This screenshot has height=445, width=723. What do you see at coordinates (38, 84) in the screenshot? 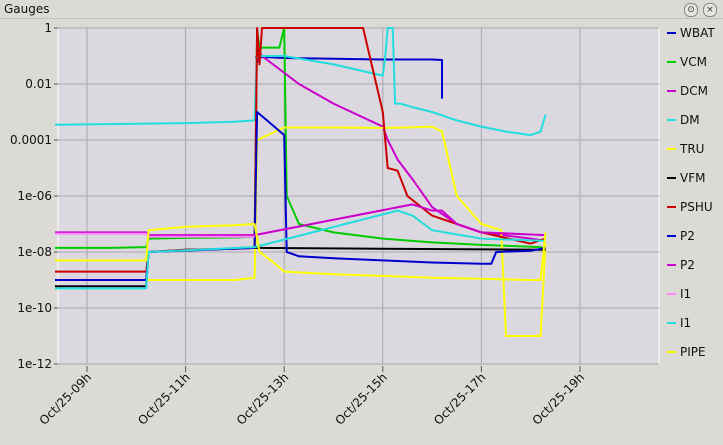
I see `y-tick-label: 0.01` at bounding box center [38, 84].